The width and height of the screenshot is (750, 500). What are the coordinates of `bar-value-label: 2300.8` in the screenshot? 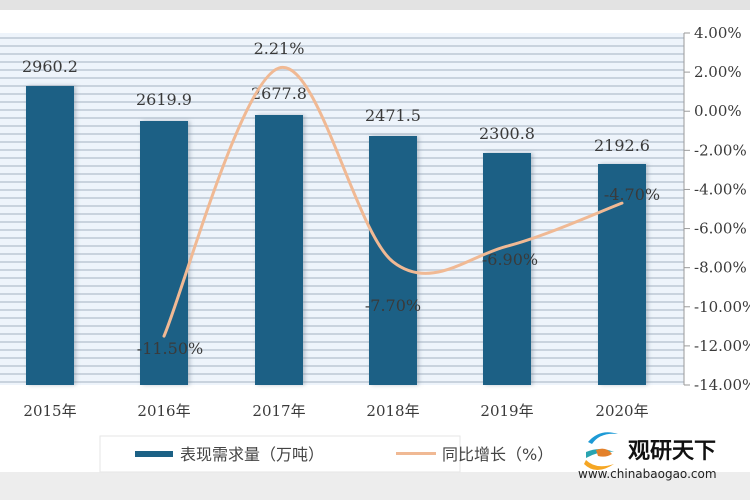 It's located at (507, 133).